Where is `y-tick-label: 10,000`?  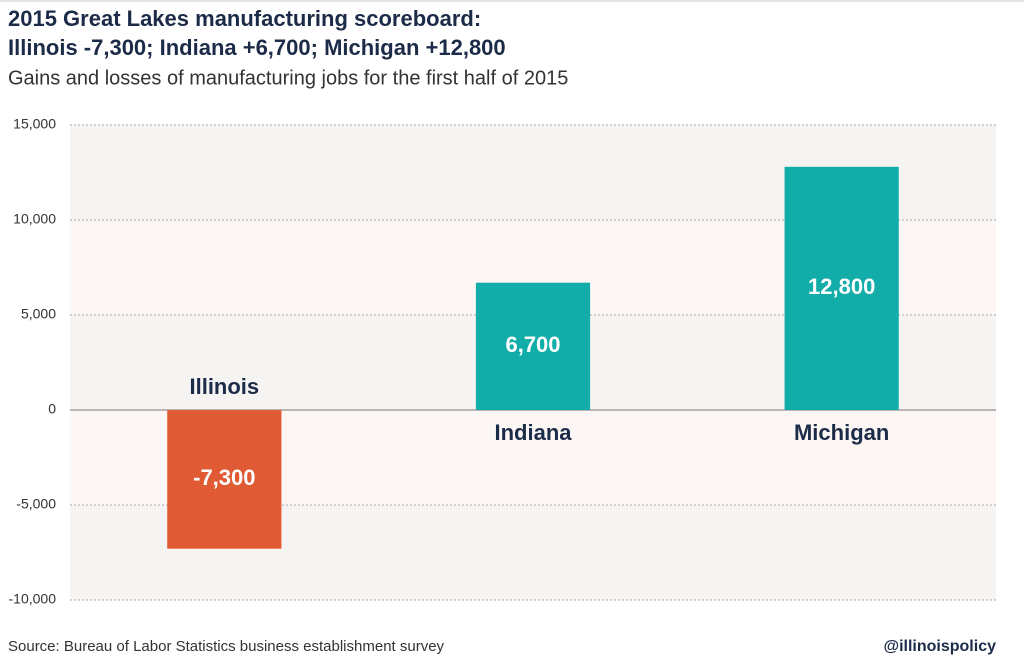 y-tick-label: 10,000 is located at coordinates (34, 219).